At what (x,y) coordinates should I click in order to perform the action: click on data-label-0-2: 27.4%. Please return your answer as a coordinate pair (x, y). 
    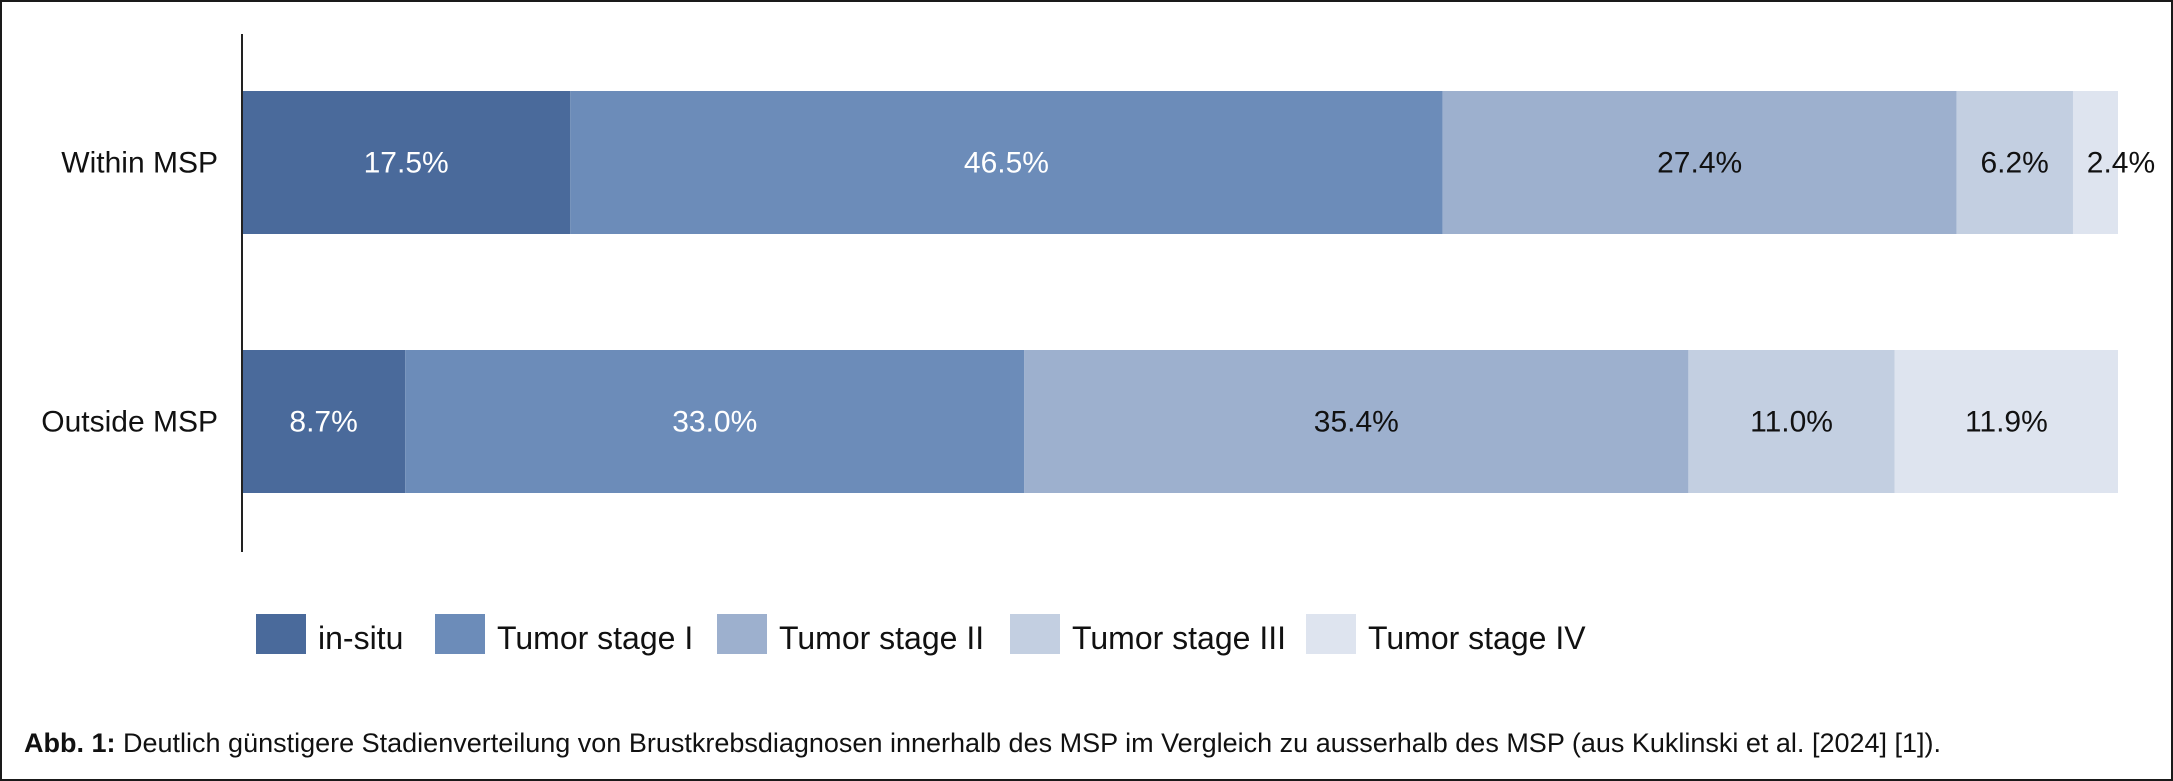
    Looking at the image, I should click on (1699, 163).